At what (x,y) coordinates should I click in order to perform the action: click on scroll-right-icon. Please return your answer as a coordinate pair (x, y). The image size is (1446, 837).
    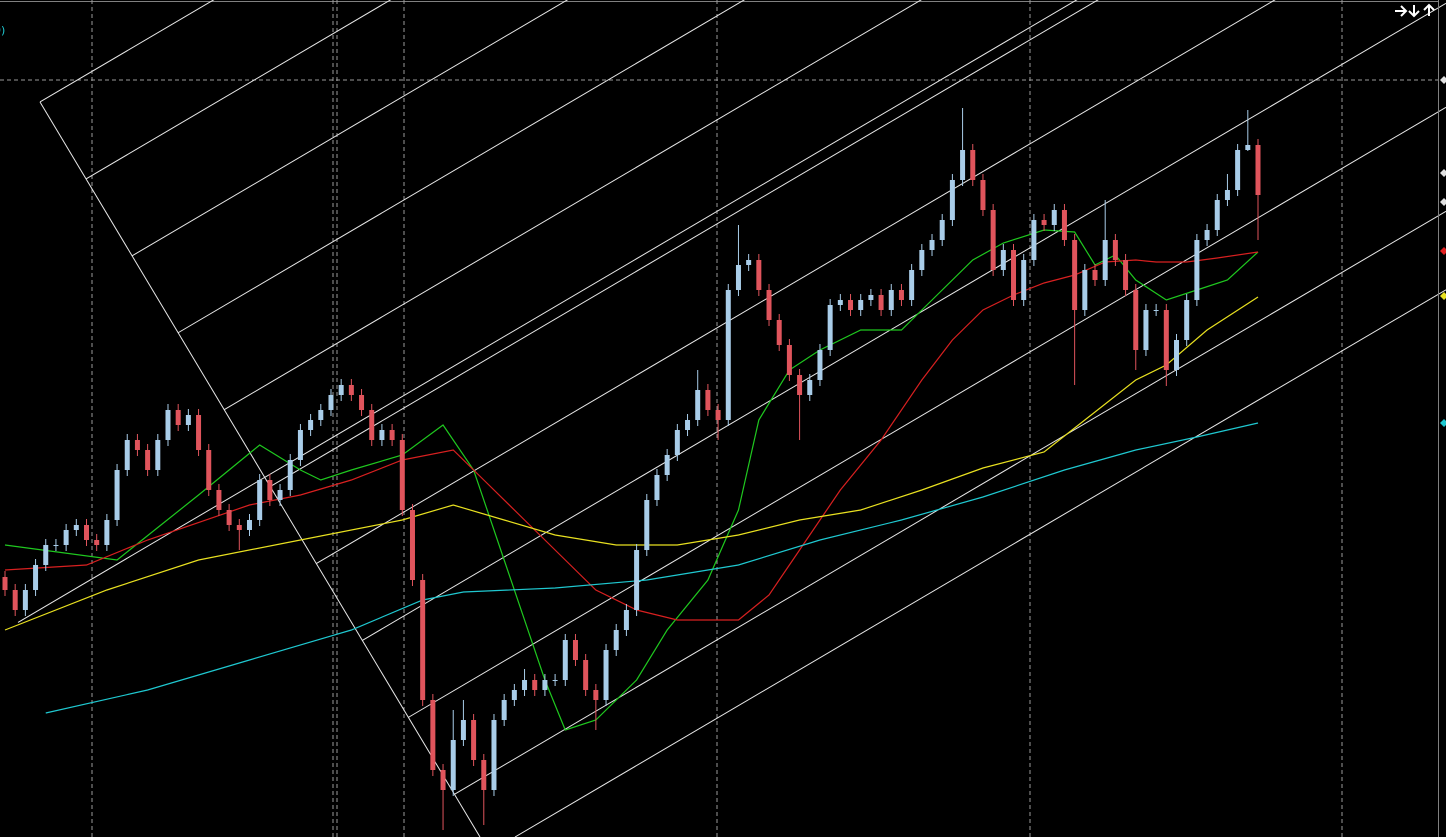
    Looking at the image, I should click on (1401, 11).